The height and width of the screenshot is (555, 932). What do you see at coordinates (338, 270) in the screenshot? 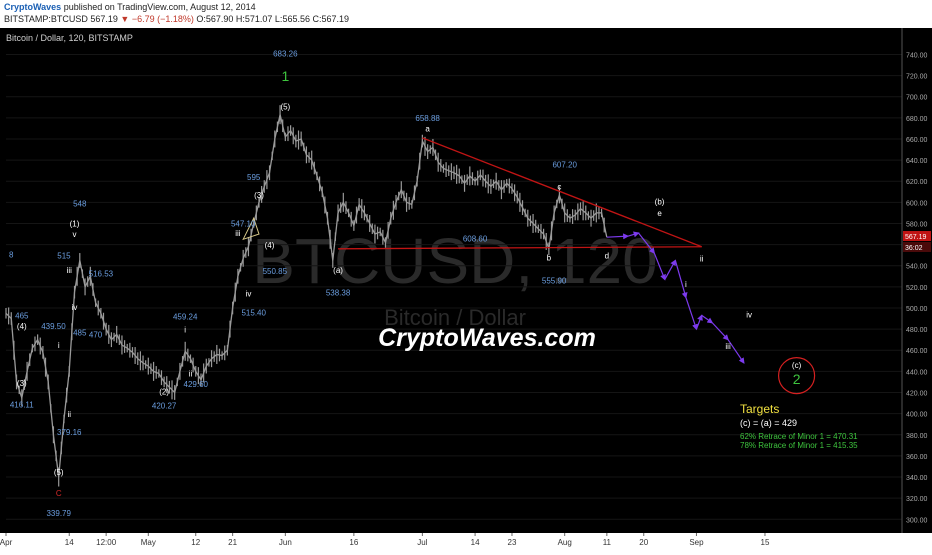
I see `wave-label: (a)` at bounding box center [338, 270].